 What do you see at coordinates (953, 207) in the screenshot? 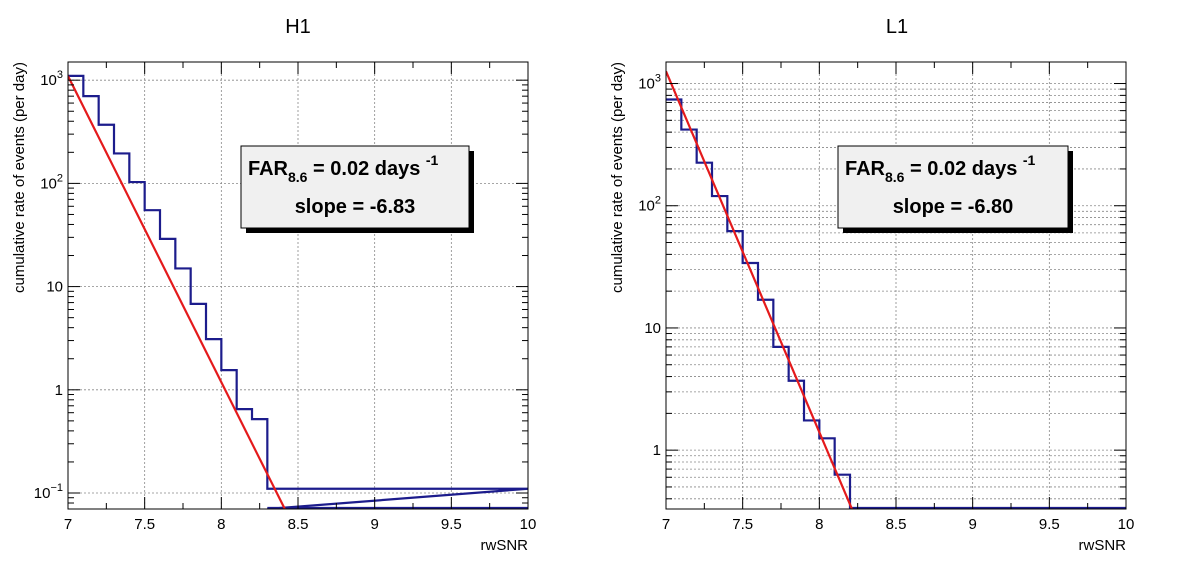
I see `slope-label: slope = -6.80` at bounding box center [953, 207].